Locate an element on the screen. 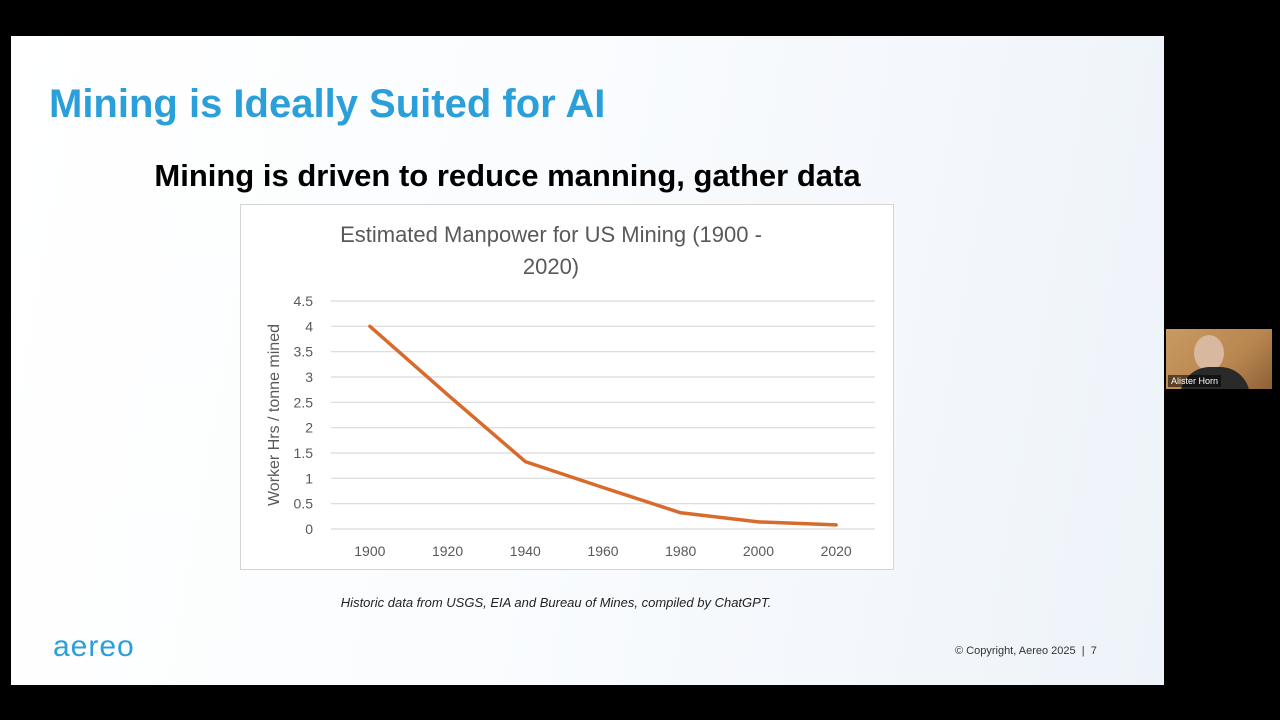 This screenshot has height=720, width=1280. participant-video-tile: Alister Horn is located at coordinates (1219, 359).